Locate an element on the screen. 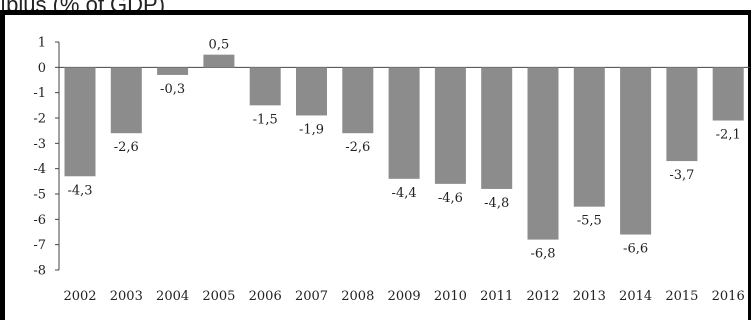 This screenshot has width=751, height=320. x-tick-label: 2010 is located at coordinates (450, 296).